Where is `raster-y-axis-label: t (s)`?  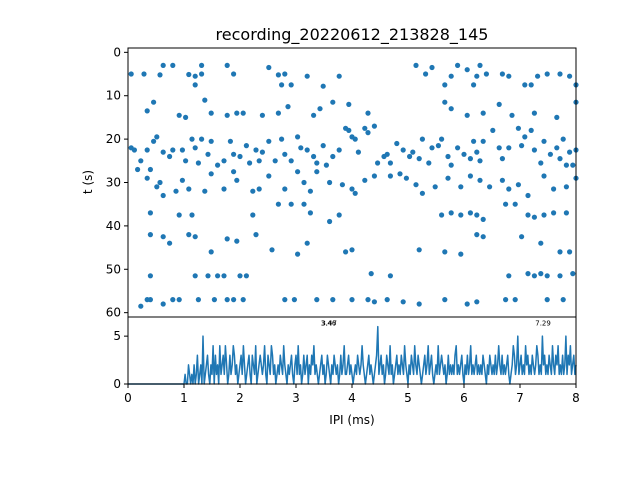 raster-y-axis-label: t (s) is located at coordinates (88, 182).